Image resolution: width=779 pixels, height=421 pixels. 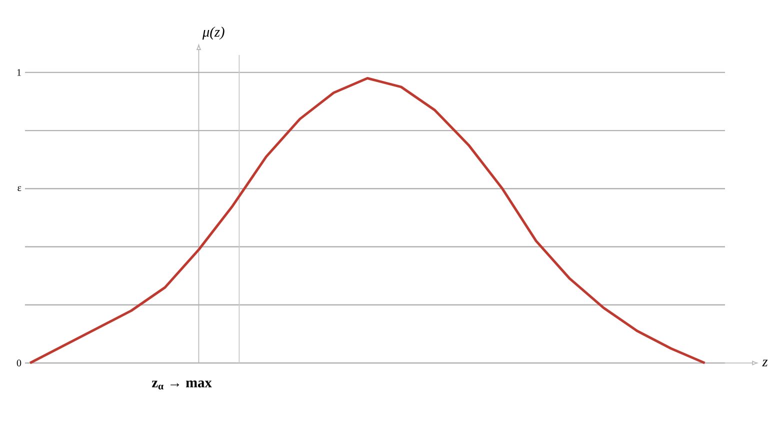 What do you see at coordinates (182, 385) in the screenshot?
I see `text: z$_{α}$ → max` at bounding box center [182, 385].